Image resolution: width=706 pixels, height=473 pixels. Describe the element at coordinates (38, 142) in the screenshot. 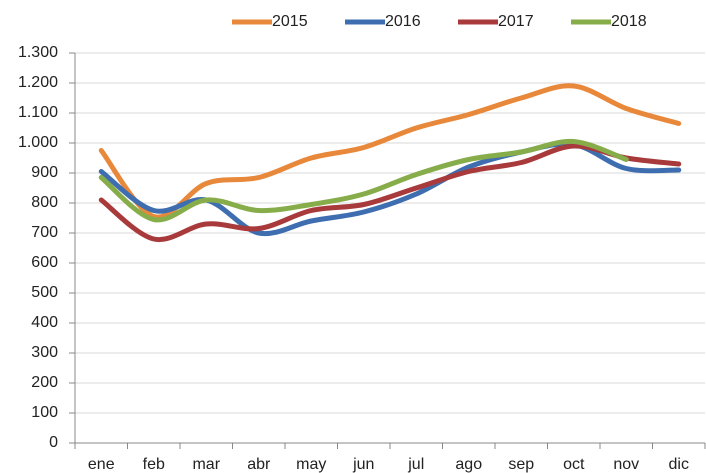

I see `y-tick-label: 1.000` at that location.